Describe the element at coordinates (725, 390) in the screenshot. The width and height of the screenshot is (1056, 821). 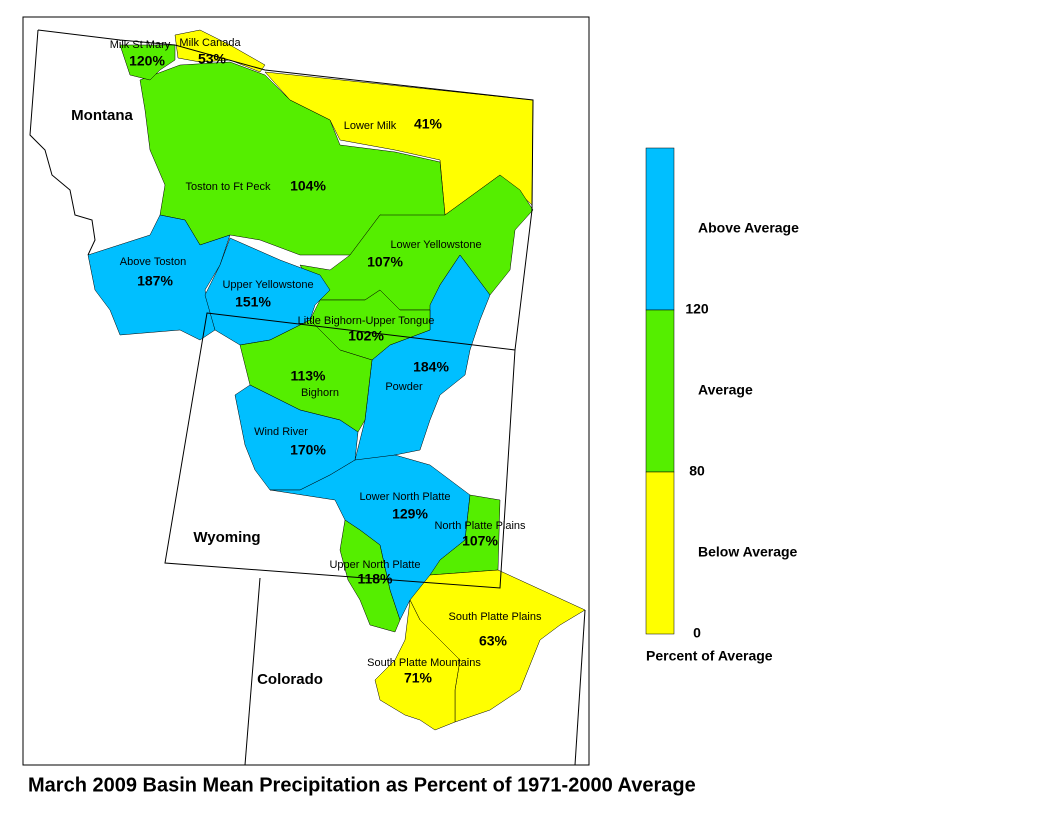
I see `legend-label: Average` at that location.